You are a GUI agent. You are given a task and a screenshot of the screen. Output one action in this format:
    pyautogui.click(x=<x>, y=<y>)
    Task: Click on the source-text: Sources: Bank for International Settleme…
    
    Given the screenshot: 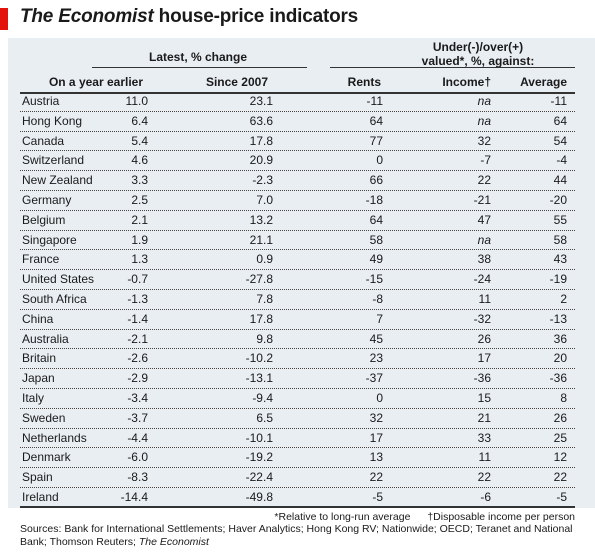 What is the action you would take?
    pyautogui.click(x=296, y=535)
    